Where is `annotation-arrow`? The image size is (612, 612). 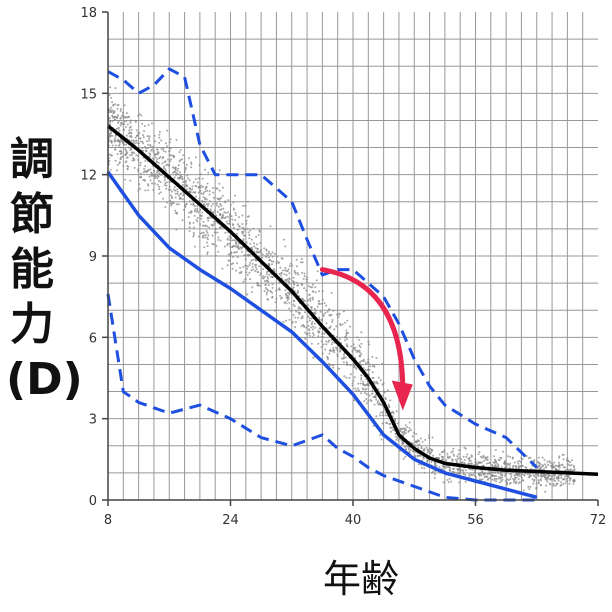
annotation-arrow is located at coordinates (366, 339).